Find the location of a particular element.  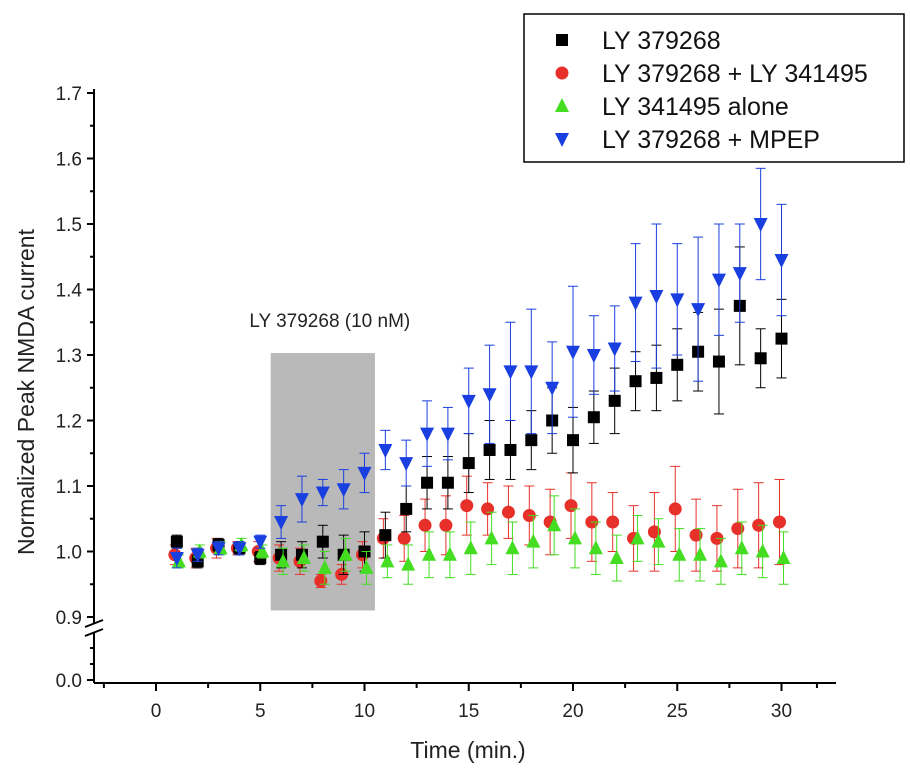

x-tick-label: 25 is located at coordinates (677, 711).